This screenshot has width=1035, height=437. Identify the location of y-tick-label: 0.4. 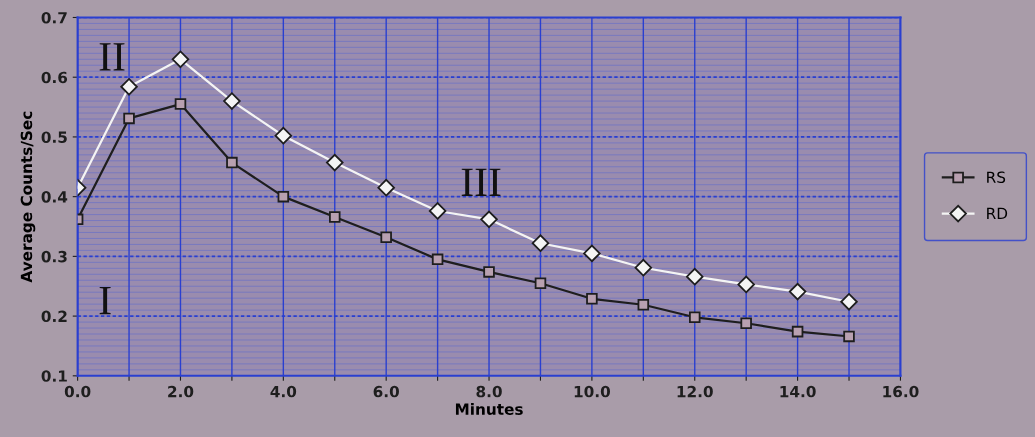
(54, 197).